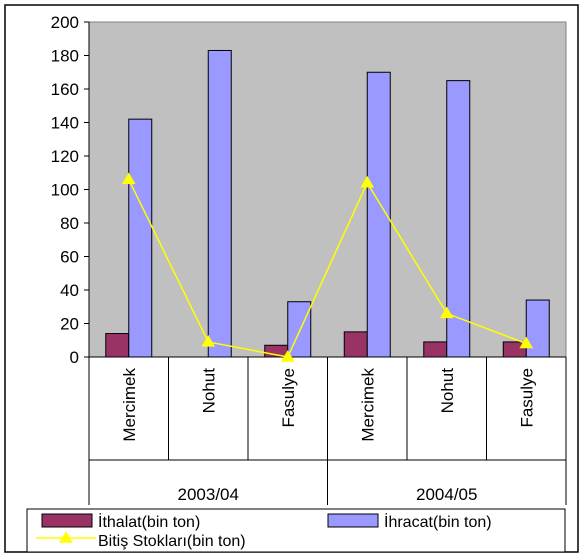  I want to click on y-tick-label: 60, so click(69, 257).